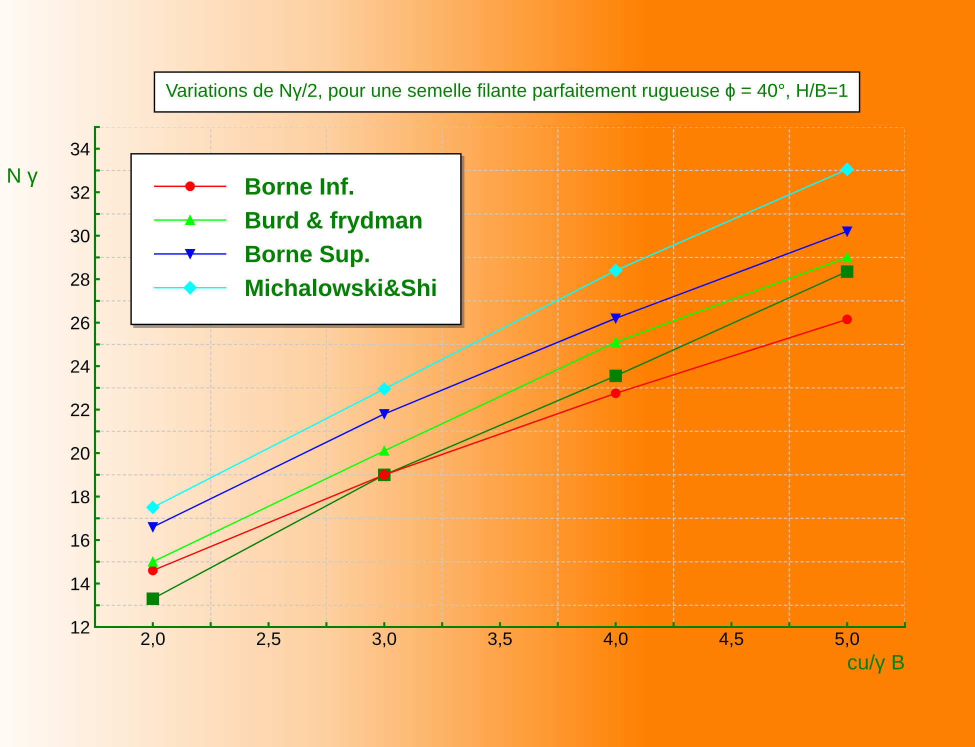 The height and width of the screenshot is (747, 975). Describe the element at coordinates (80, 584) in the screenshot. I see `y-tick-label: 14` at that location.